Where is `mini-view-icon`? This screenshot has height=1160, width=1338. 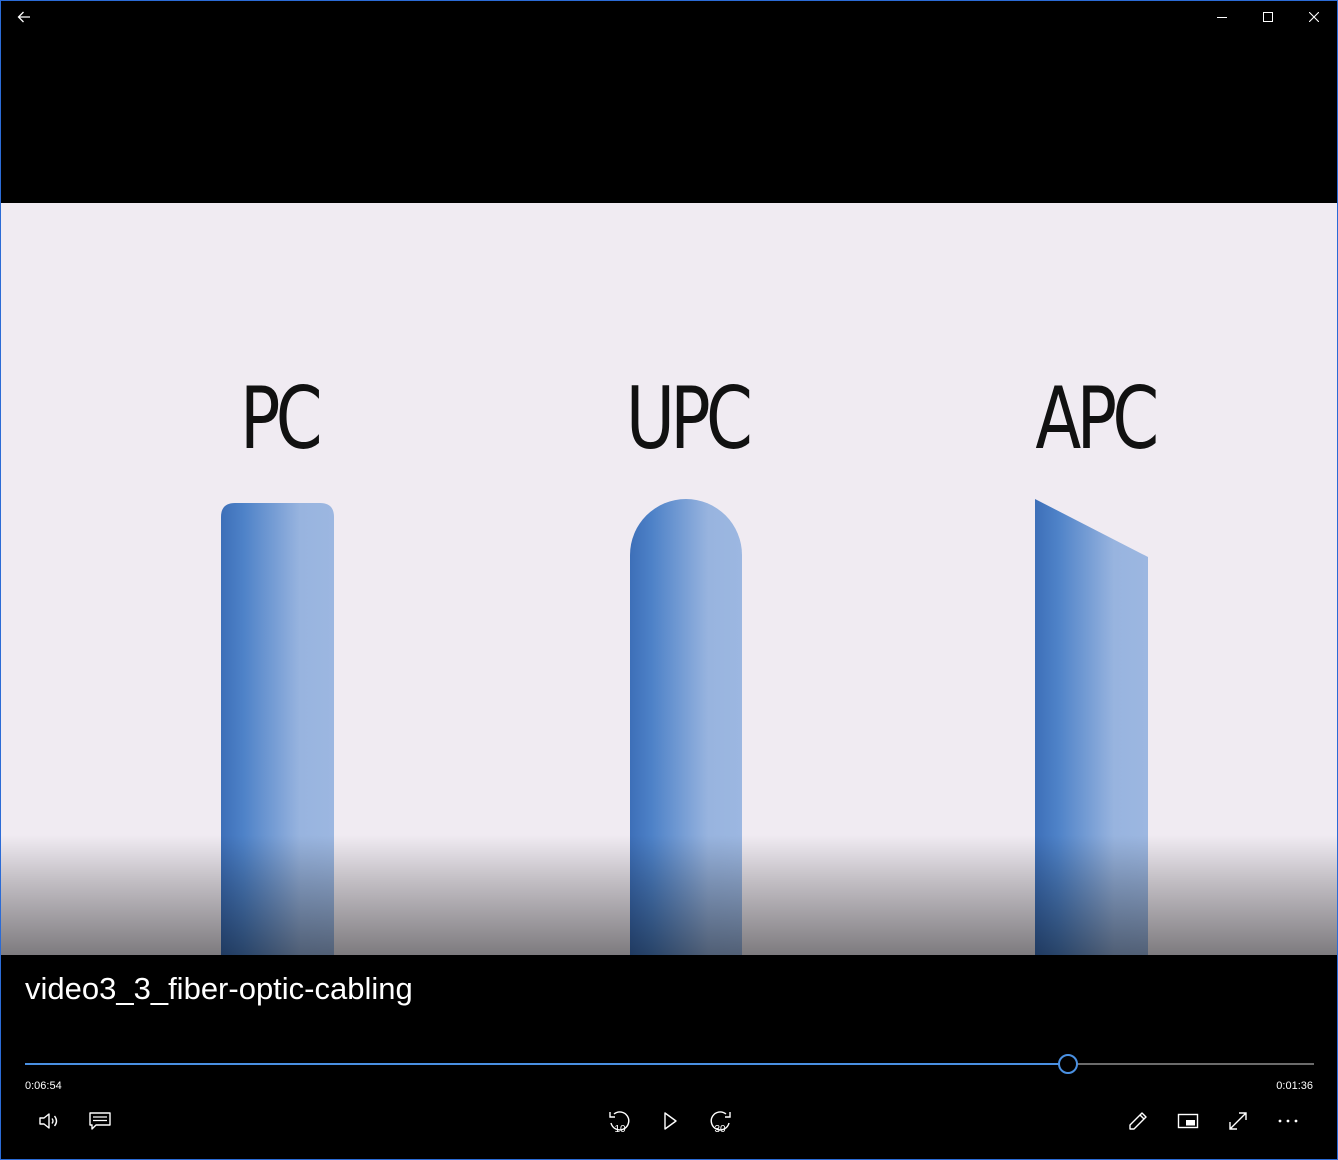 mini-view-icon is located at coordinates (1188, 1121).